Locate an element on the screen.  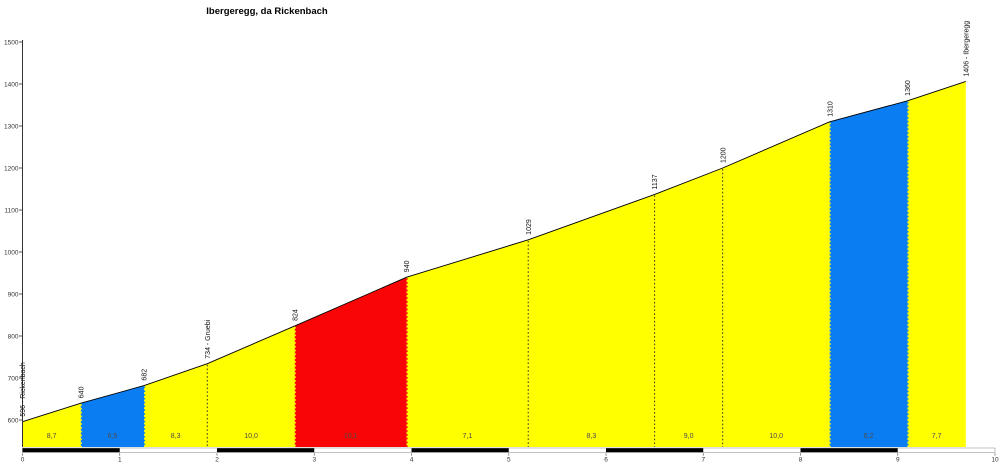
segment-gradient-label: 7,7 is located at coordinates (937, 436).